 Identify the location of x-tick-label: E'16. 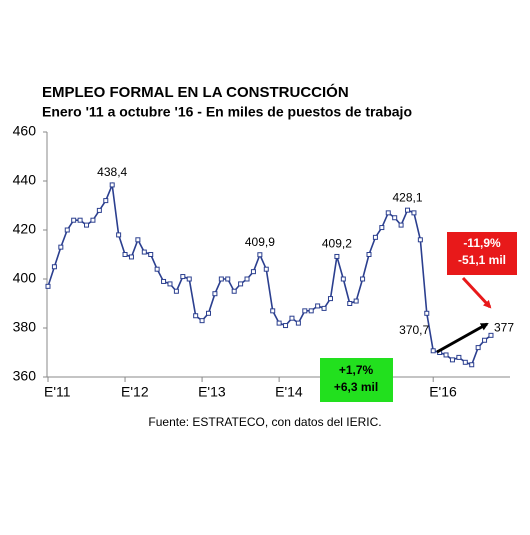
(443, 392).